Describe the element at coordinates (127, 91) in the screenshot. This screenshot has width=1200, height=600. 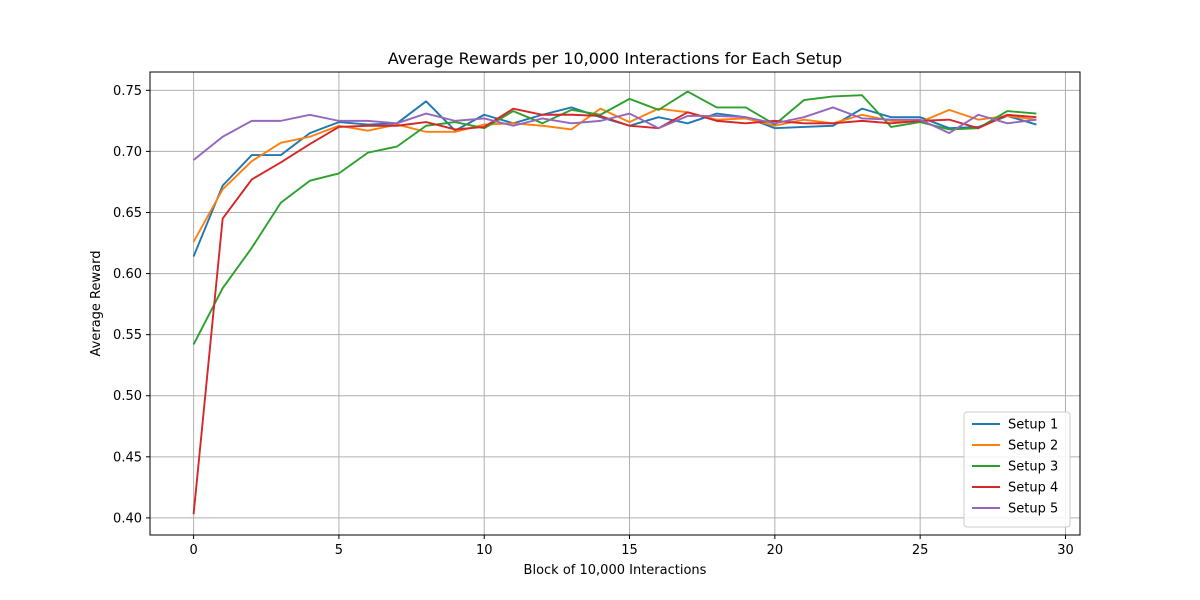
I see `y-tick-label: 0.75` at that location.